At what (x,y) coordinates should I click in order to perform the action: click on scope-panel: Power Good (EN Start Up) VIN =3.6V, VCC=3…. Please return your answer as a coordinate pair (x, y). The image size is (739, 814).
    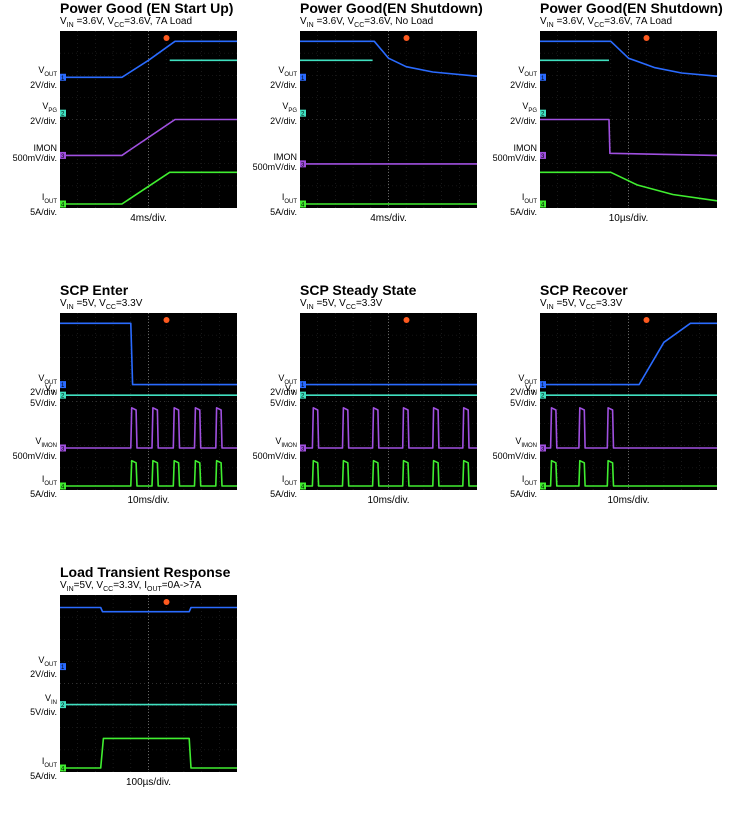
    Looking at the image, I should click on (156, 125).